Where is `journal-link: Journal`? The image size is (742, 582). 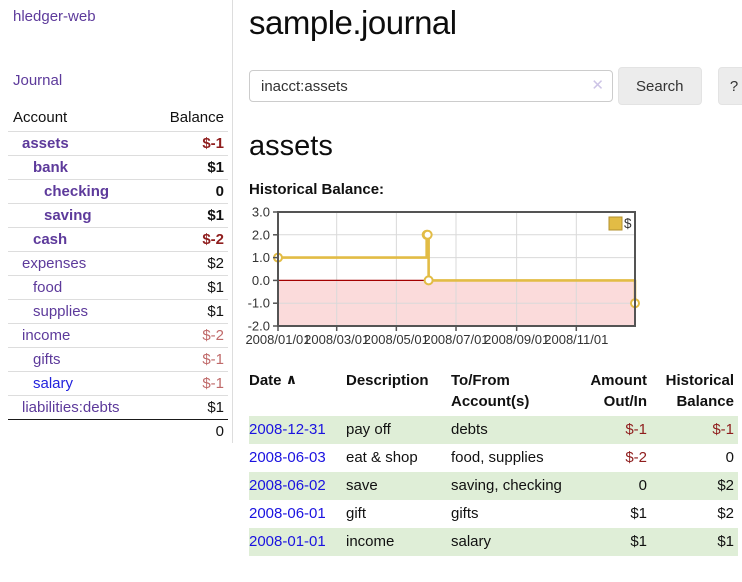
journal-link: Journal is located at coordinates (38, 80).